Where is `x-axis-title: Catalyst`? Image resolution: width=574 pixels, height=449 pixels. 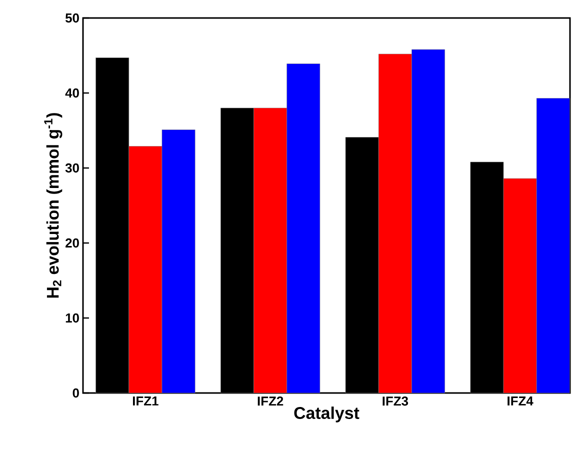
x-axis-title: Catalyst is located at coordinates (327, 414).